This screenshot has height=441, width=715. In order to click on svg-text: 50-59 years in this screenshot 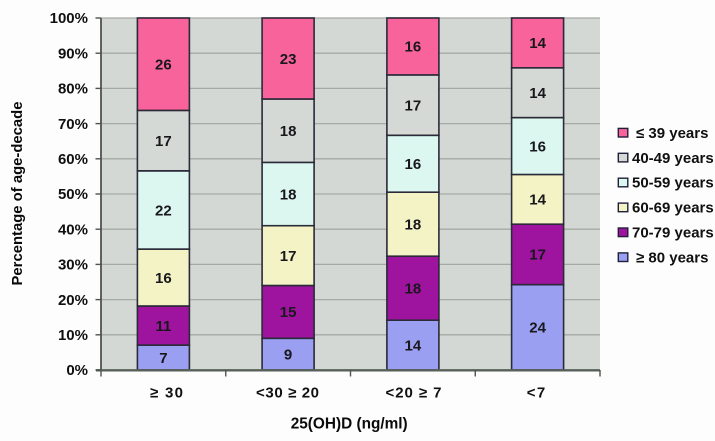, I will do `click(673, 183)`.